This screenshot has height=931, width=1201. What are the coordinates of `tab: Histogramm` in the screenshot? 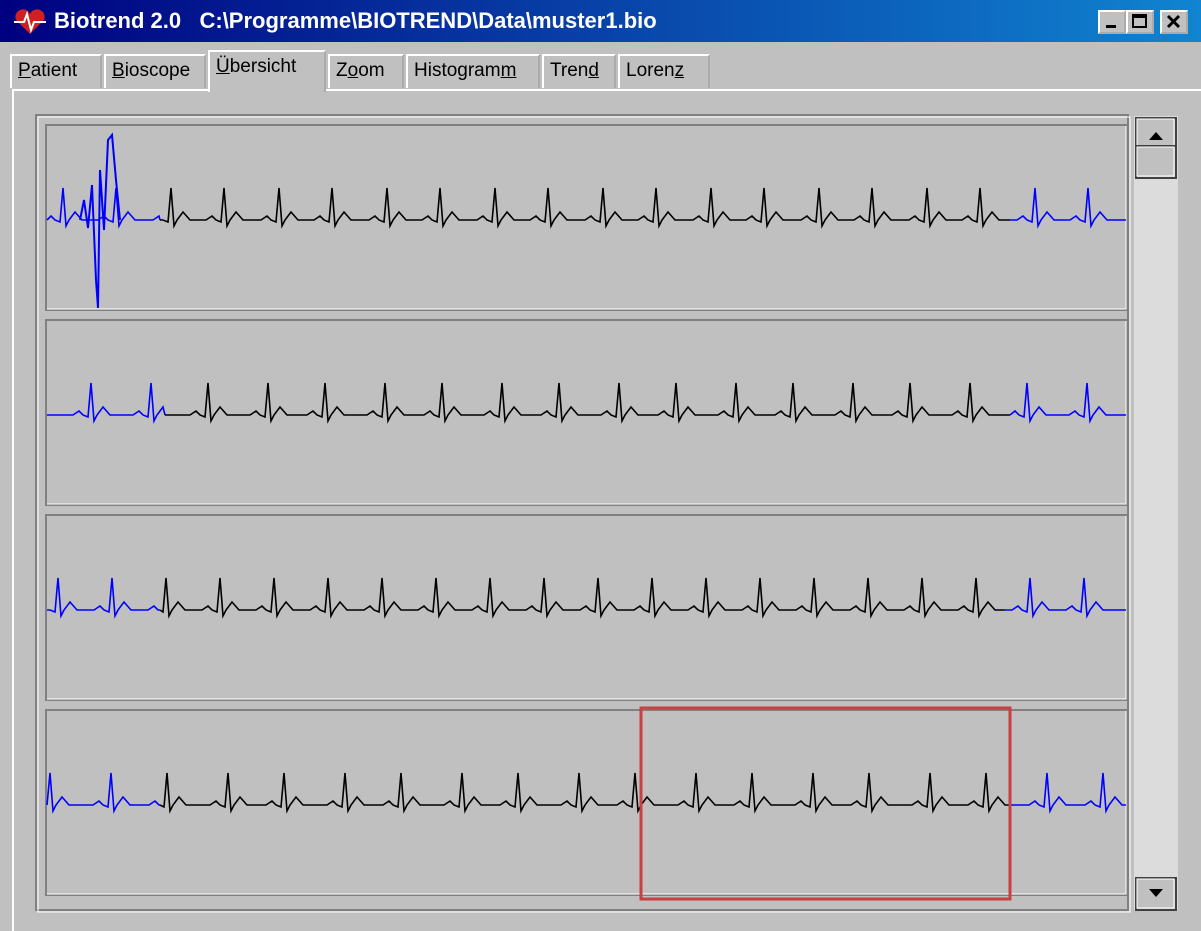 It's located at (473, 71).